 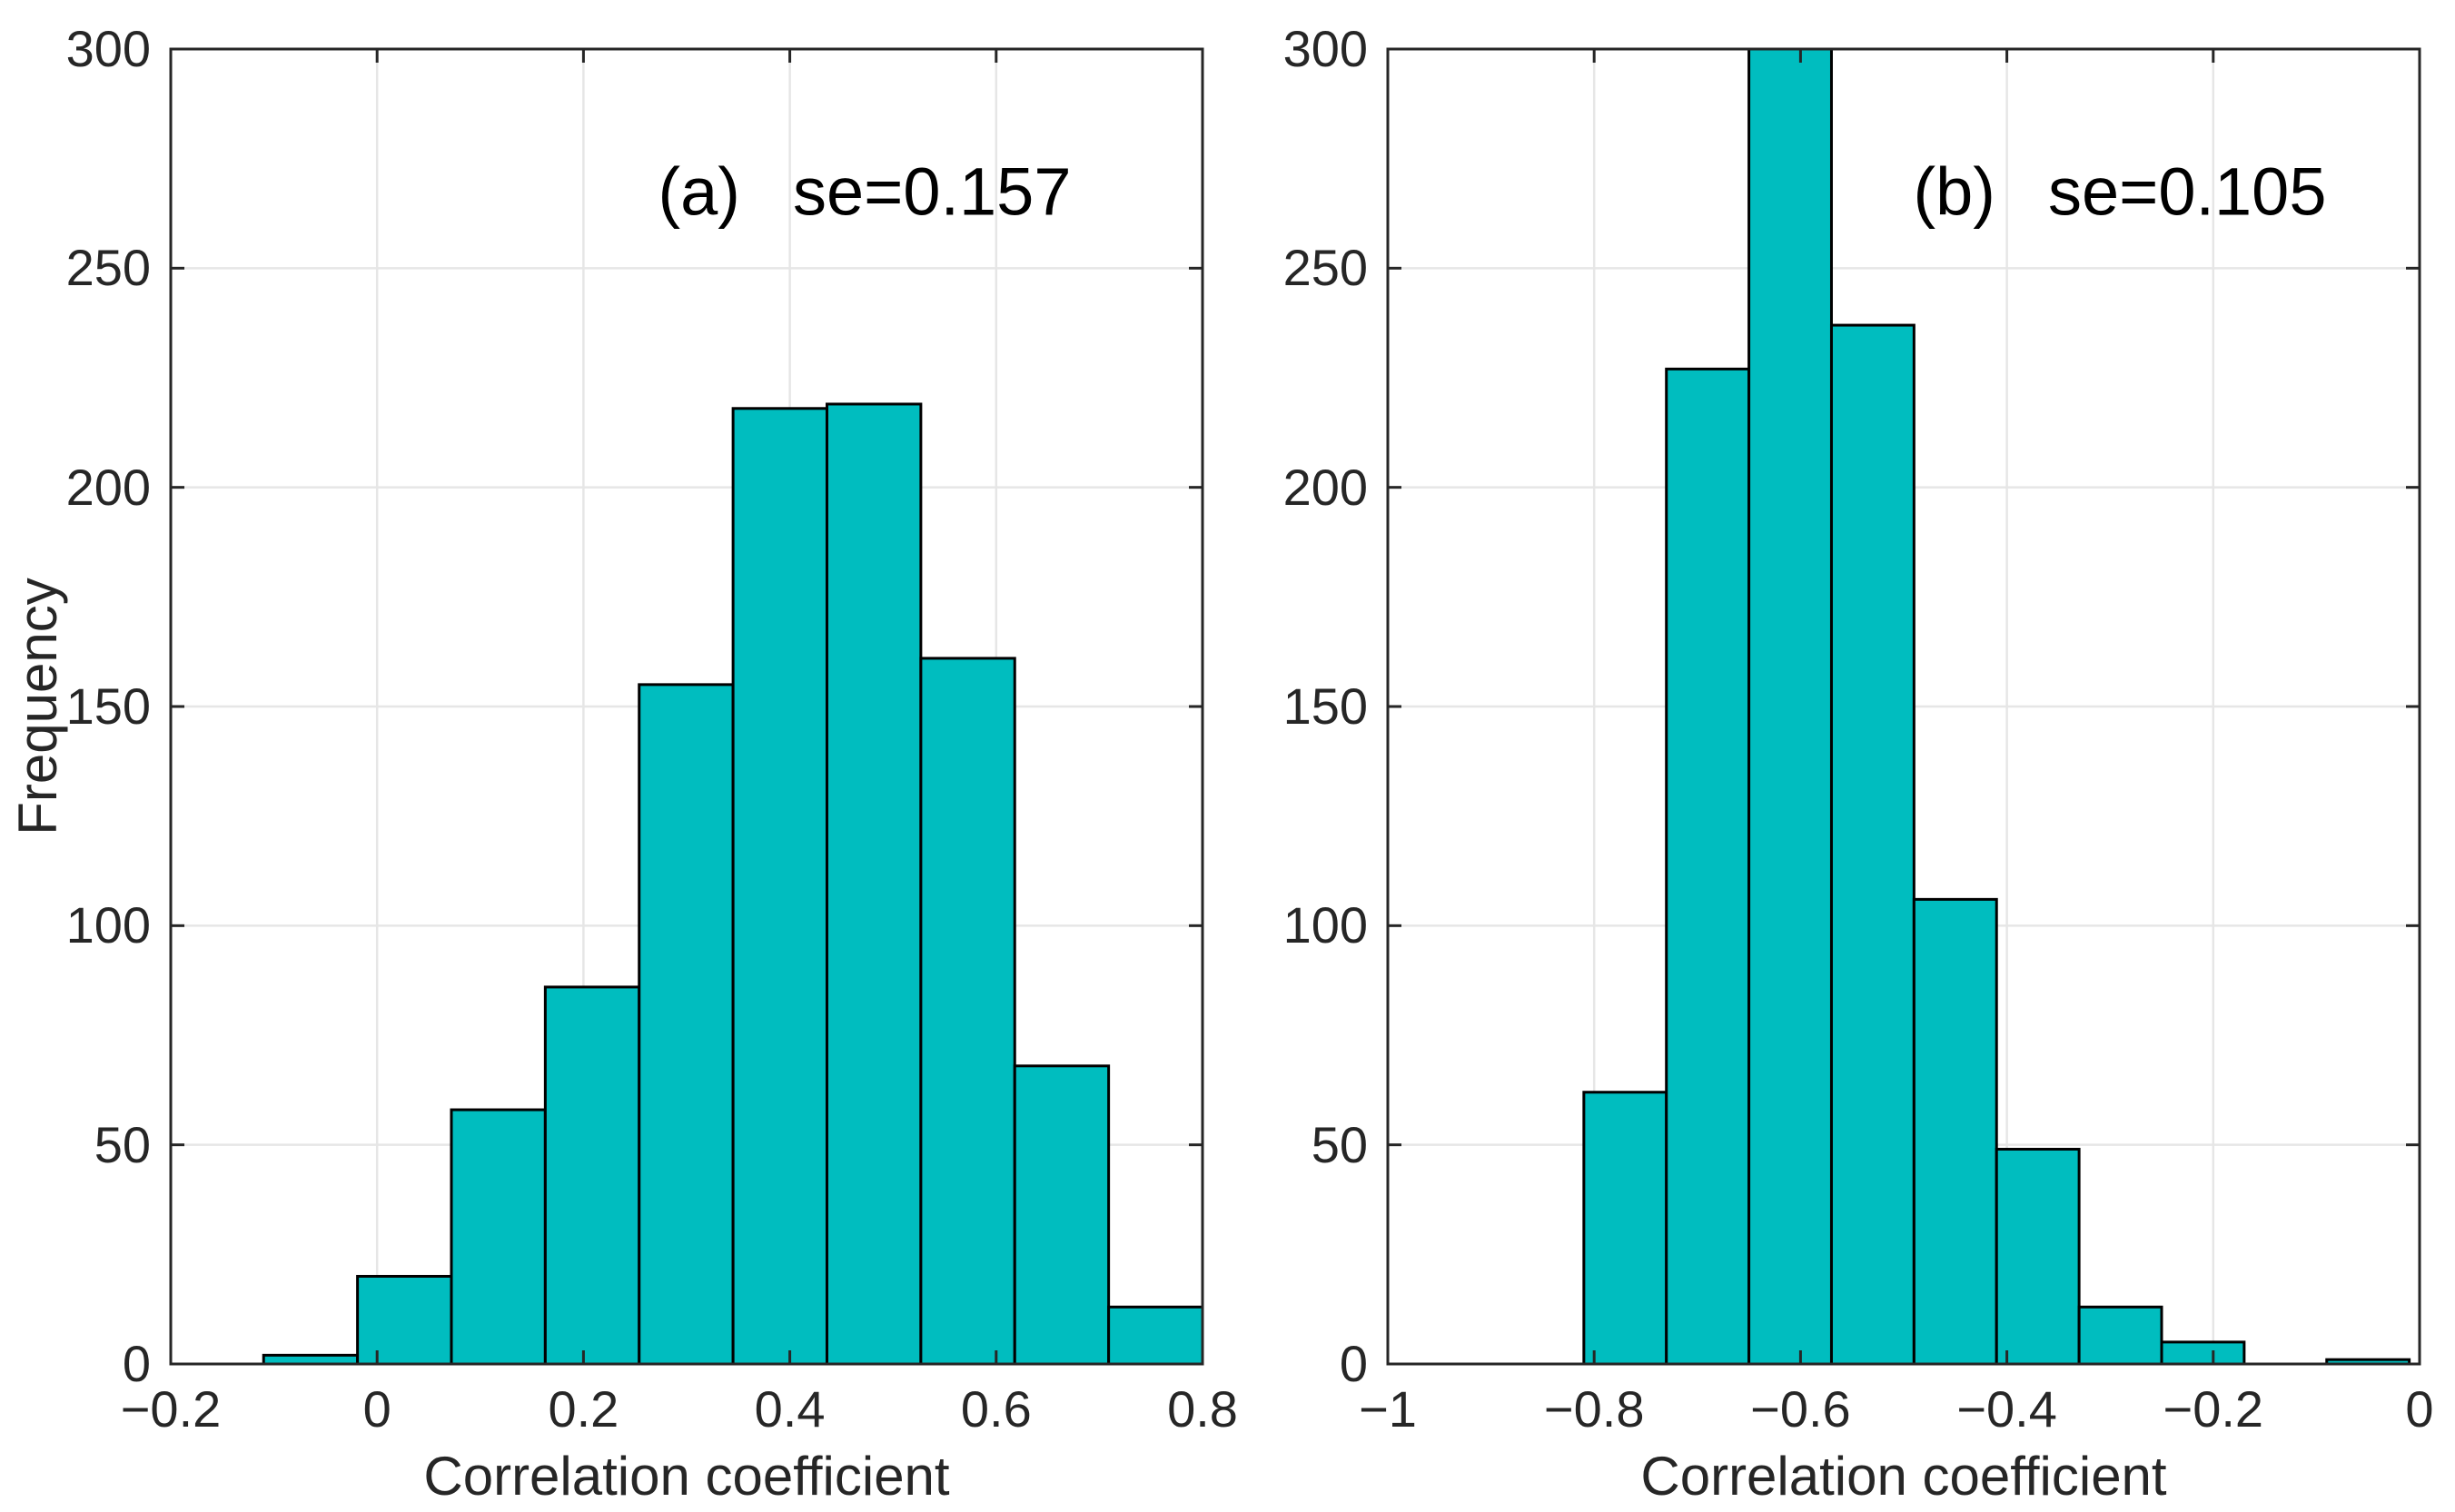 What do you see at coordinates (1594, 1409) in the screenshot?
I see `x-tick-label-b: −0.8` at bounding box center [1594, 1409].